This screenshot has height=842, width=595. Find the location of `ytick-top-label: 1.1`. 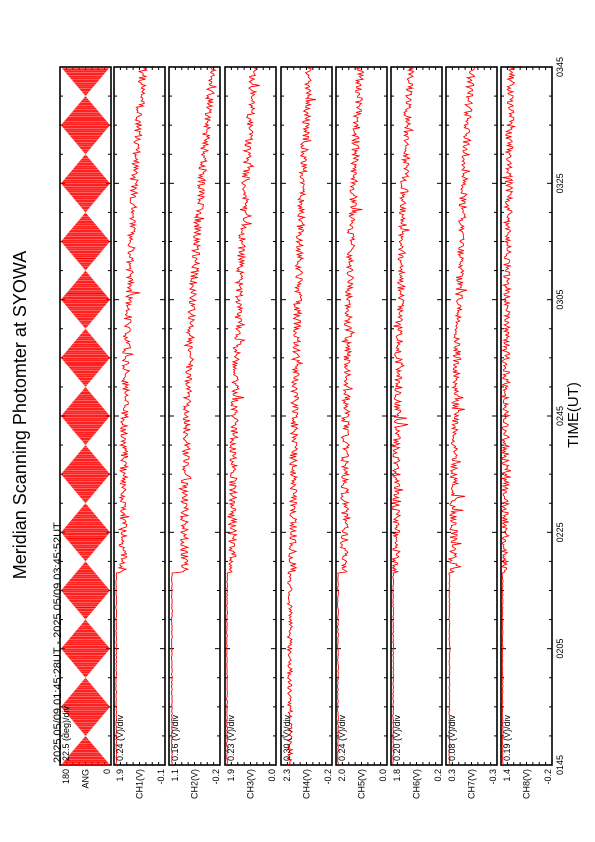

ytick-top-label: 1.1 is located at coordinates (175, 775).